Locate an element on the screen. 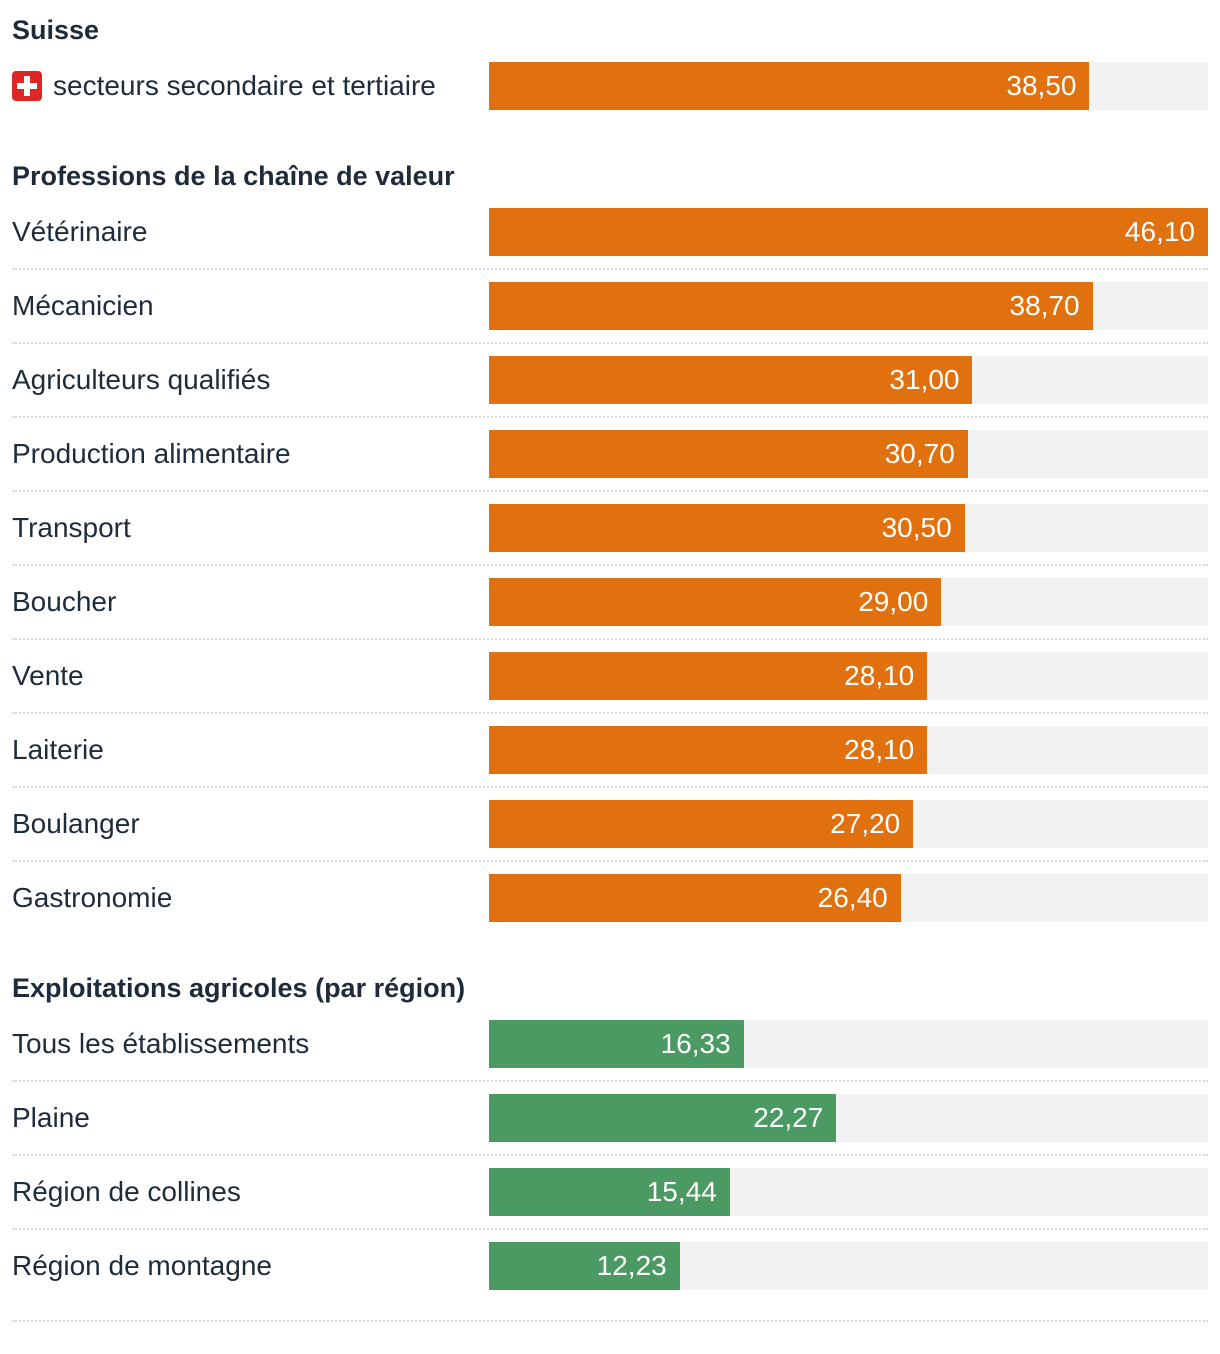 Image resolution: width=1220 pixels, height=1354 pixels. bar-label-text: Agriculteurs qualifiés is located at coordinates (141, 379).